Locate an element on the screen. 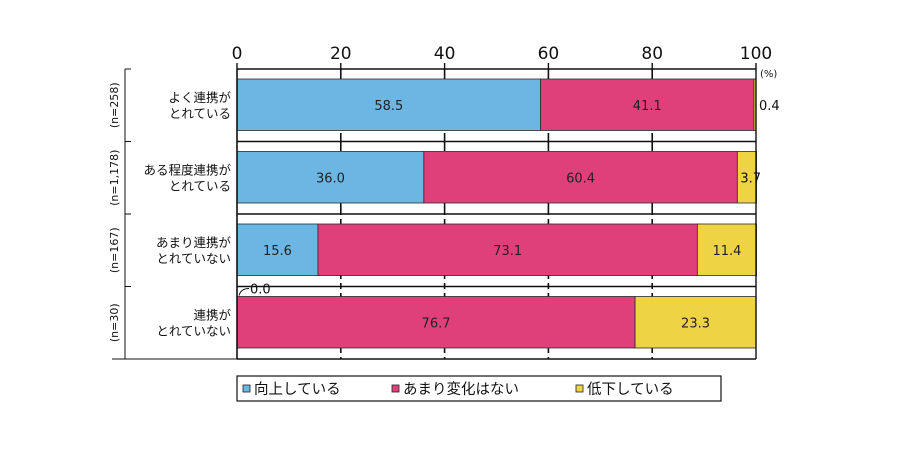 The height and width of the screenshot is (450, 900). data-label: 3.7 is located at coordinates (750, 178).